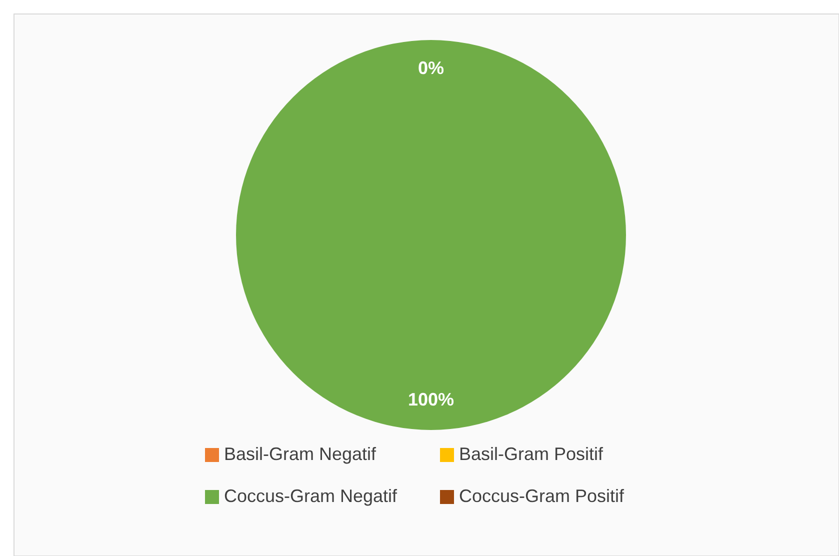 This screenshot has width=839, height=556. What do you see at coordinates (301, 454) in the screenshot?
I see `legend-label: Basil-Gram Negatif` at bounding box center [301, 454].